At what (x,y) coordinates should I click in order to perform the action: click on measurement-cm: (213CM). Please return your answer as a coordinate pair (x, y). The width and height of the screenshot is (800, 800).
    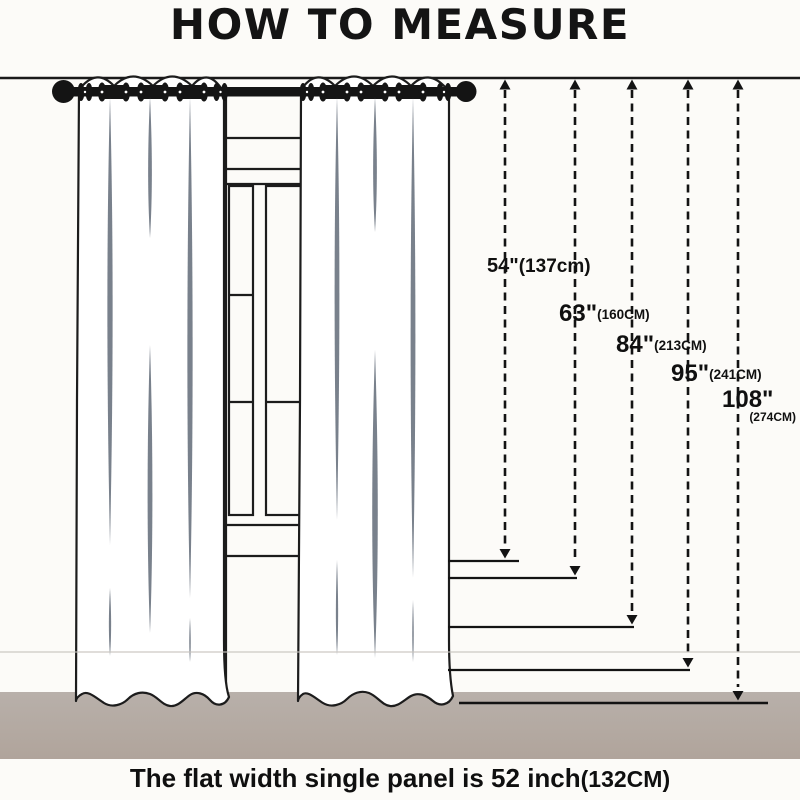
    Looking at the image, I should click on (680, 345).